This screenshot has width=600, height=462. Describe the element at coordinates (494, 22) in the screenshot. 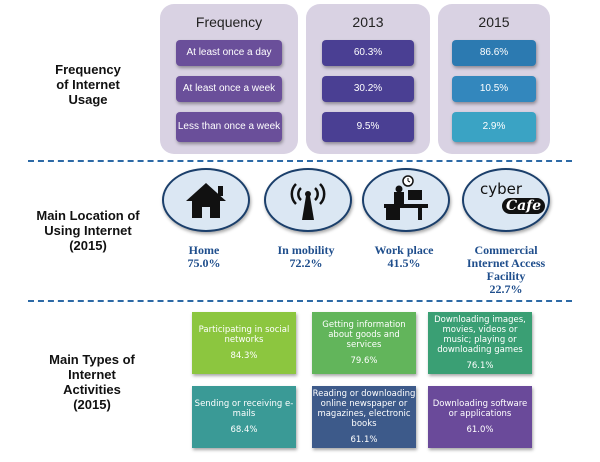

I see `year-2015-header: 2015` at that location.